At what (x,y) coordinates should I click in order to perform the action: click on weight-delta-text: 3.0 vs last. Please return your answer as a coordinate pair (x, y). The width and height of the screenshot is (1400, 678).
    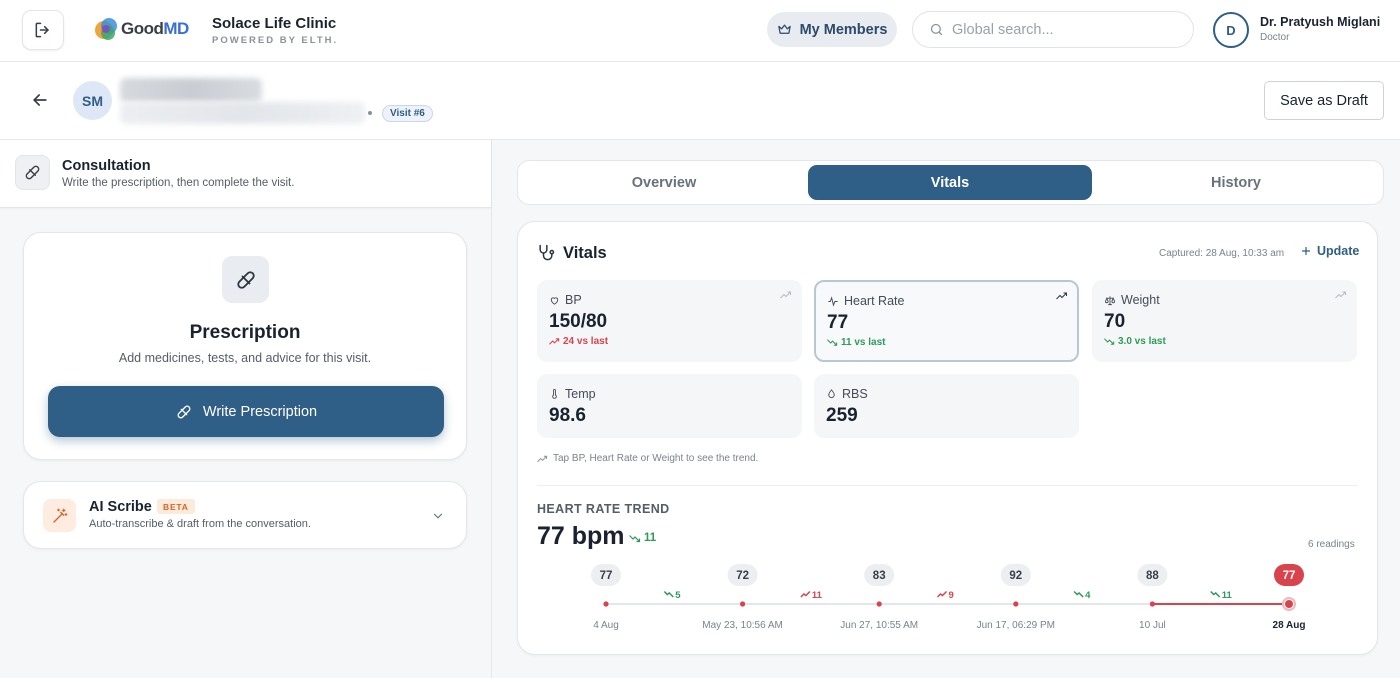
    Looking at the image, I should click on (1142, 341).